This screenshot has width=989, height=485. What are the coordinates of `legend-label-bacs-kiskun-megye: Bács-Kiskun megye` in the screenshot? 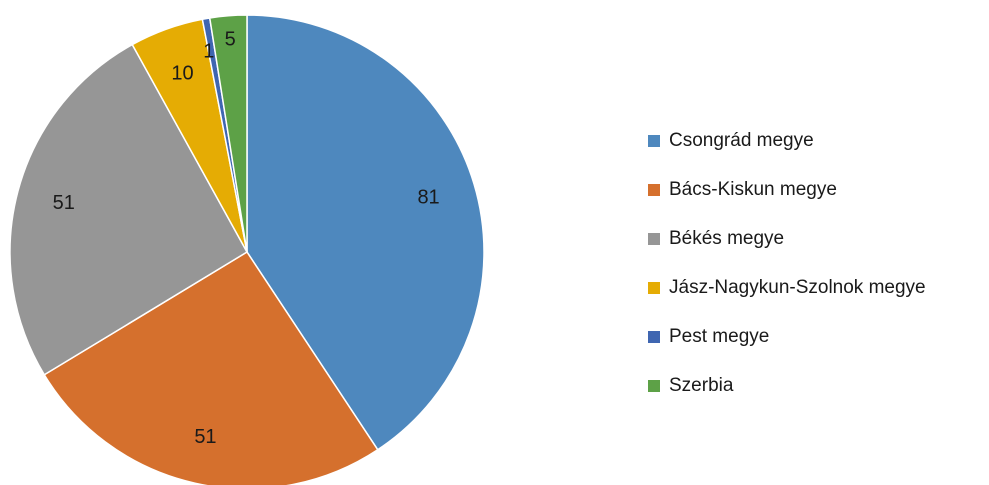 It's located at (753, 189).